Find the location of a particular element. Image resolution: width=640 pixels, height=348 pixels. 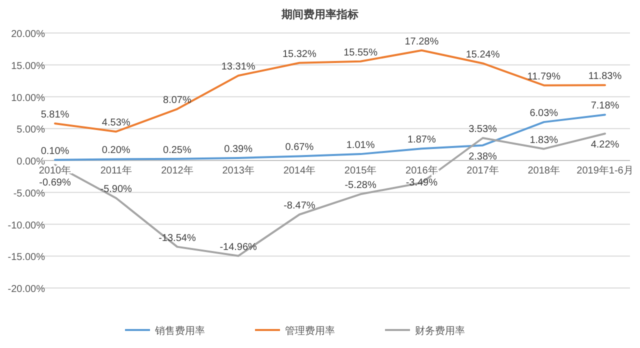

y-tick-label: -10.00% is located at coordinates (27, 226).